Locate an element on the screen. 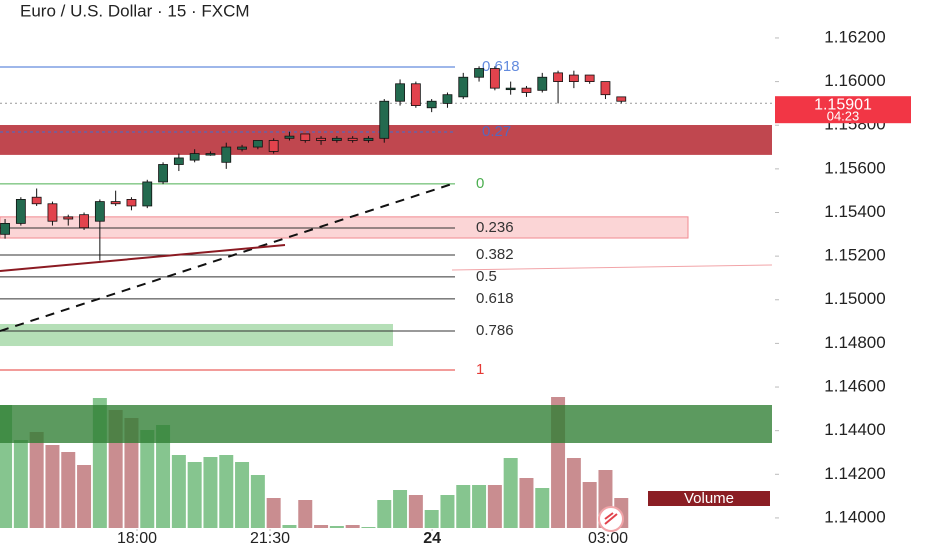 This screenshot has width=932, height=550. trend-line is located at coordinates (226, 257).